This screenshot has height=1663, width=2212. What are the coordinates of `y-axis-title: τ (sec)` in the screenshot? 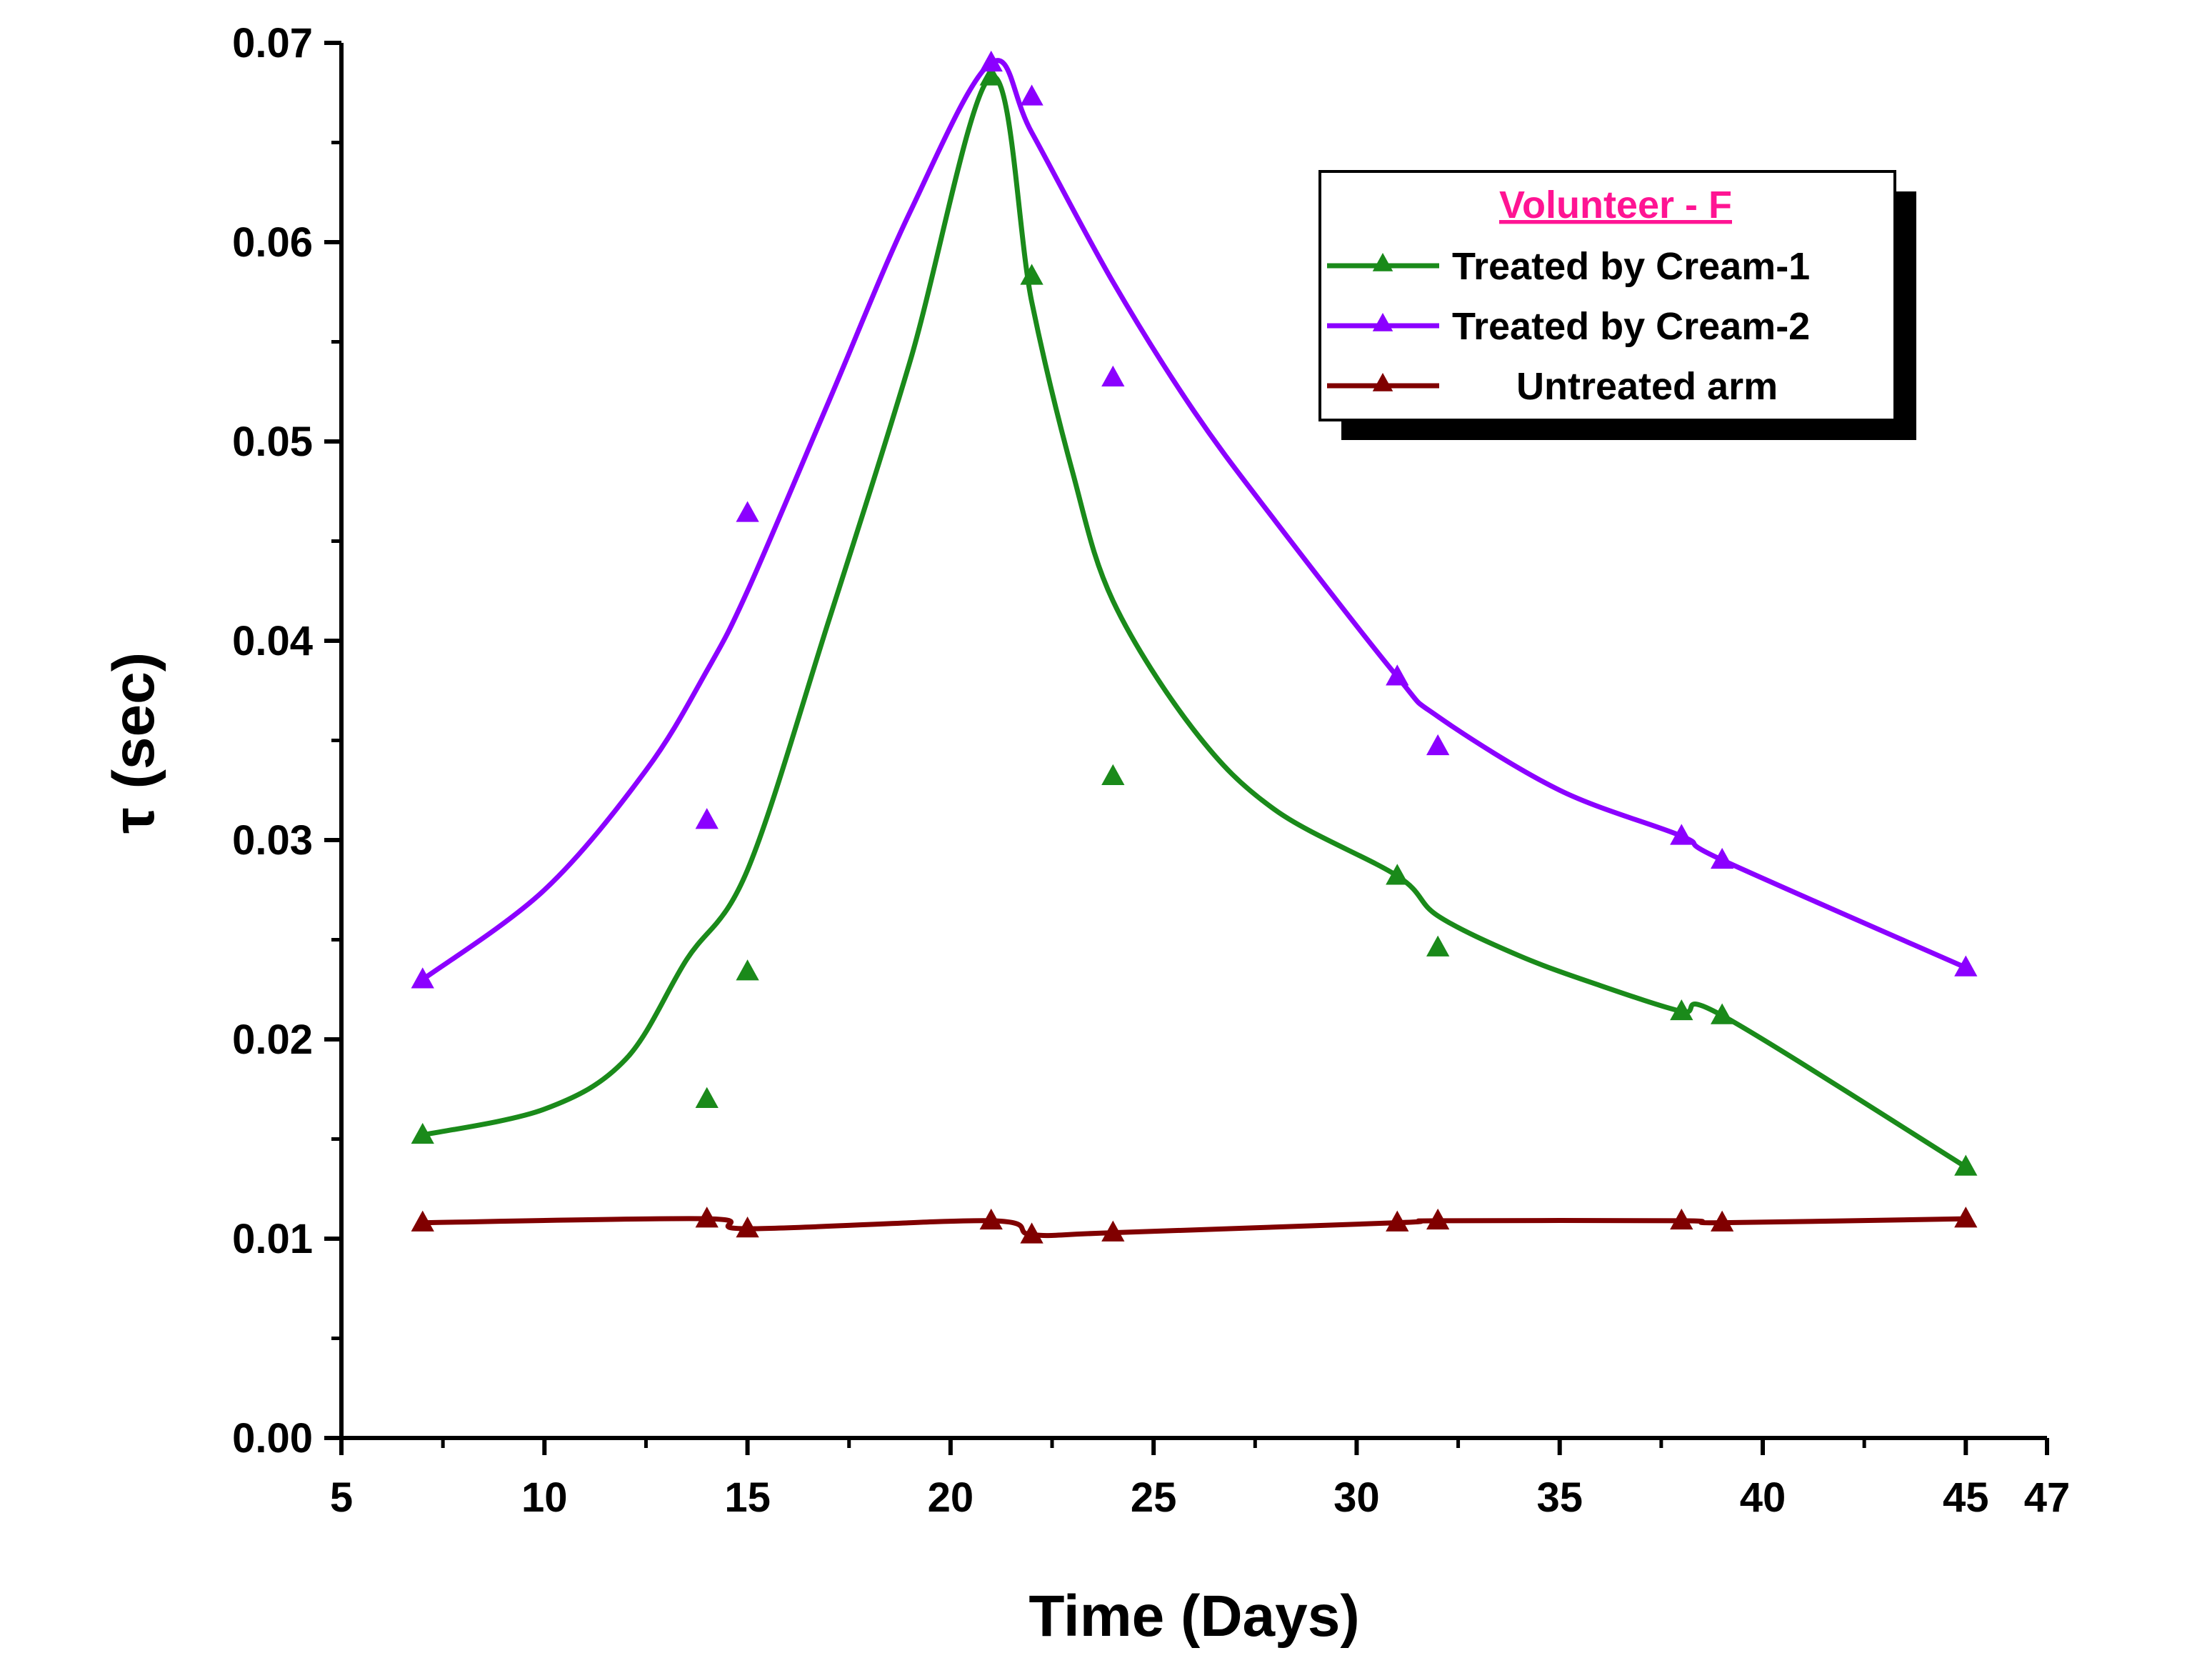 It's located at (133, 743).